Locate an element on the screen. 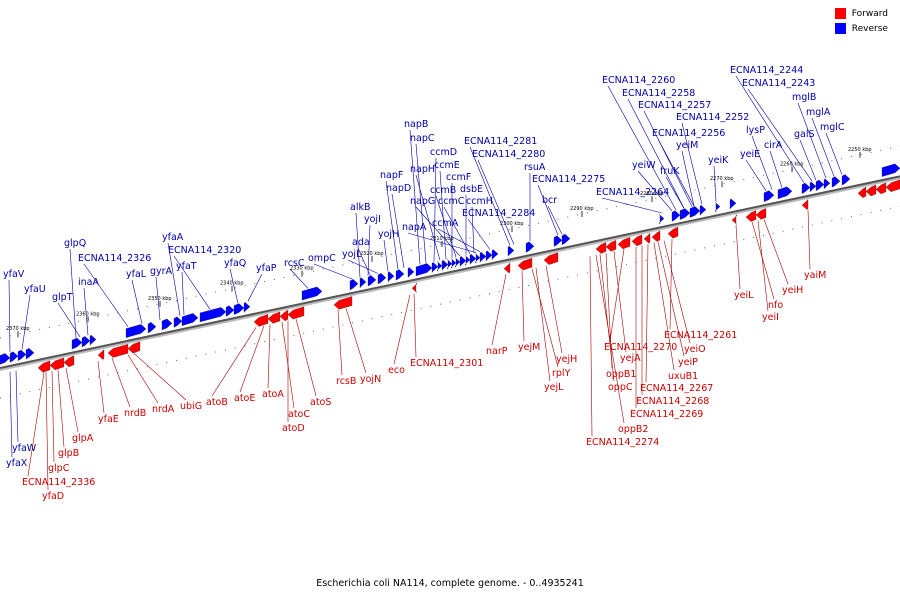 The height and width of the screenshot is (600, 900). forward-gene-label: uxuB1 is located at coordinates (683, 376).